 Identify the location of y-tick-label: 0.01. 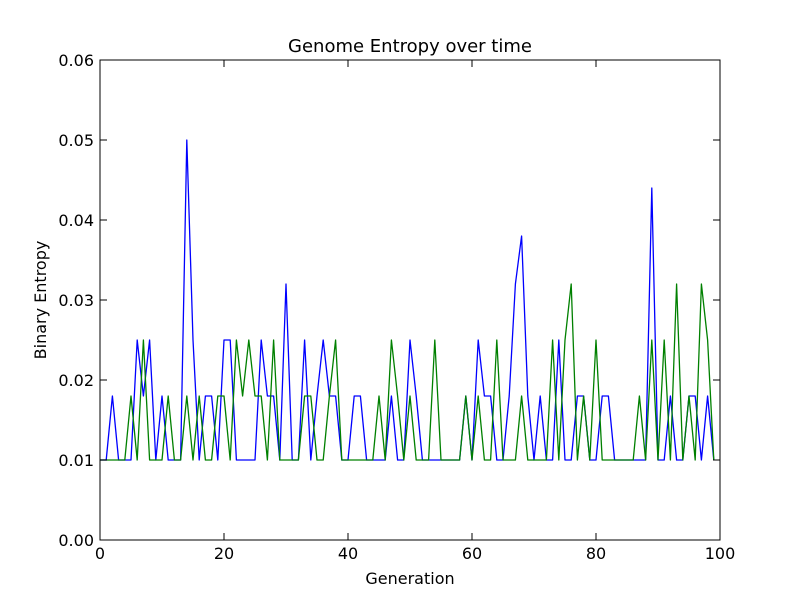
(76, 460).